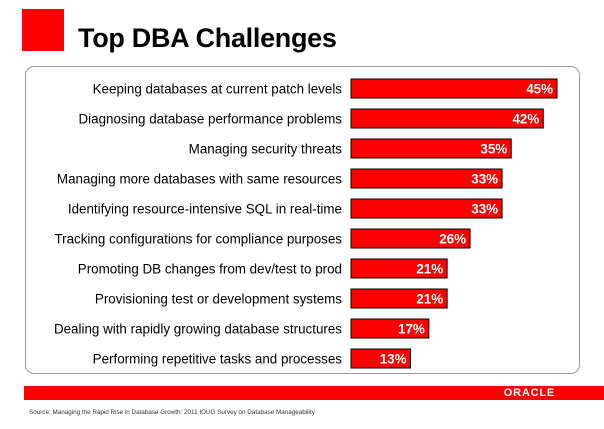 The width and height of the screenshot is (604, 429). What do you see at coordinates (452, 239) in the screenshot?
I see `bar-value-label: 26%` at bounding box center [452, 239].